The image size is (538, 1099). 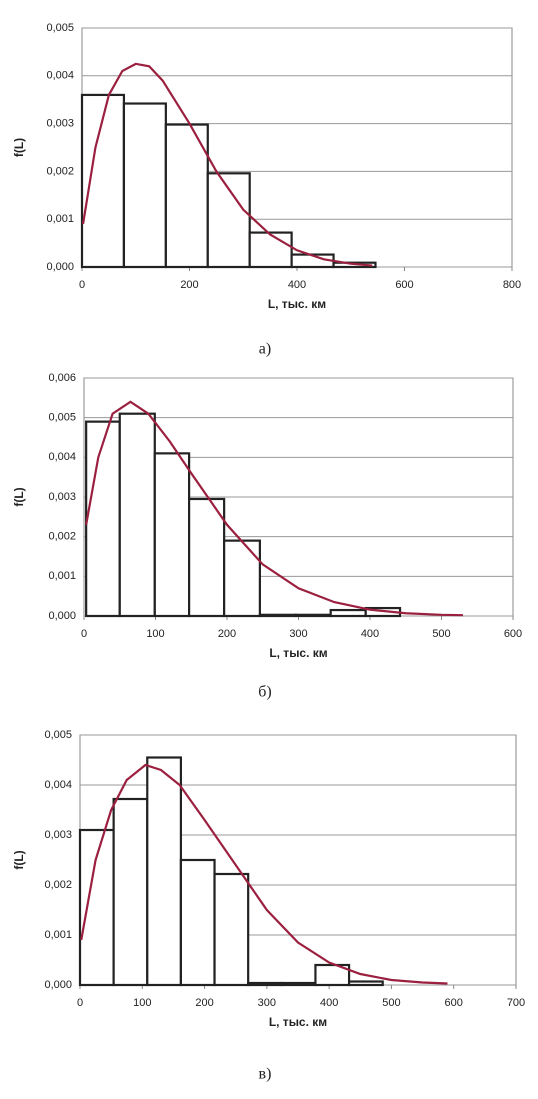 I want to click on x-tick-label: 700, so click(x=516, y=1003).